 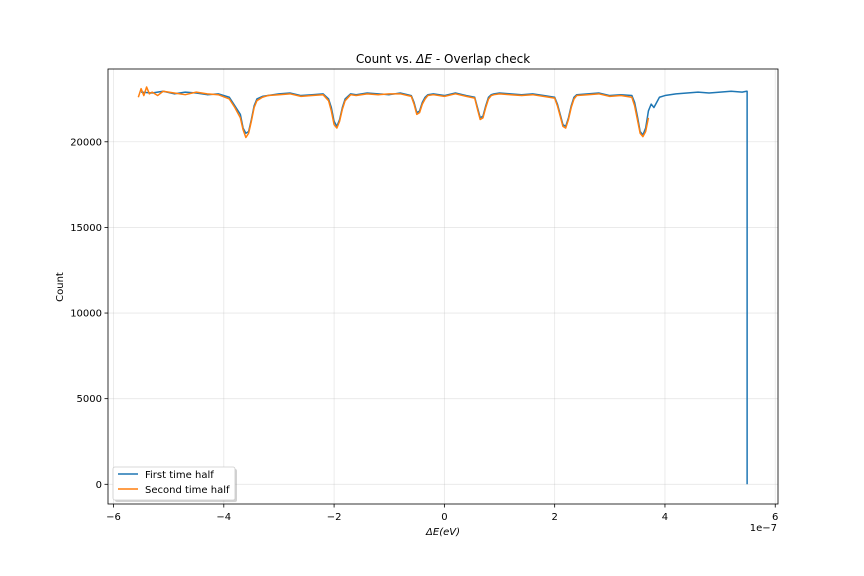 I want to click on y-tick-label: 5000, so click(x=89, y=399).